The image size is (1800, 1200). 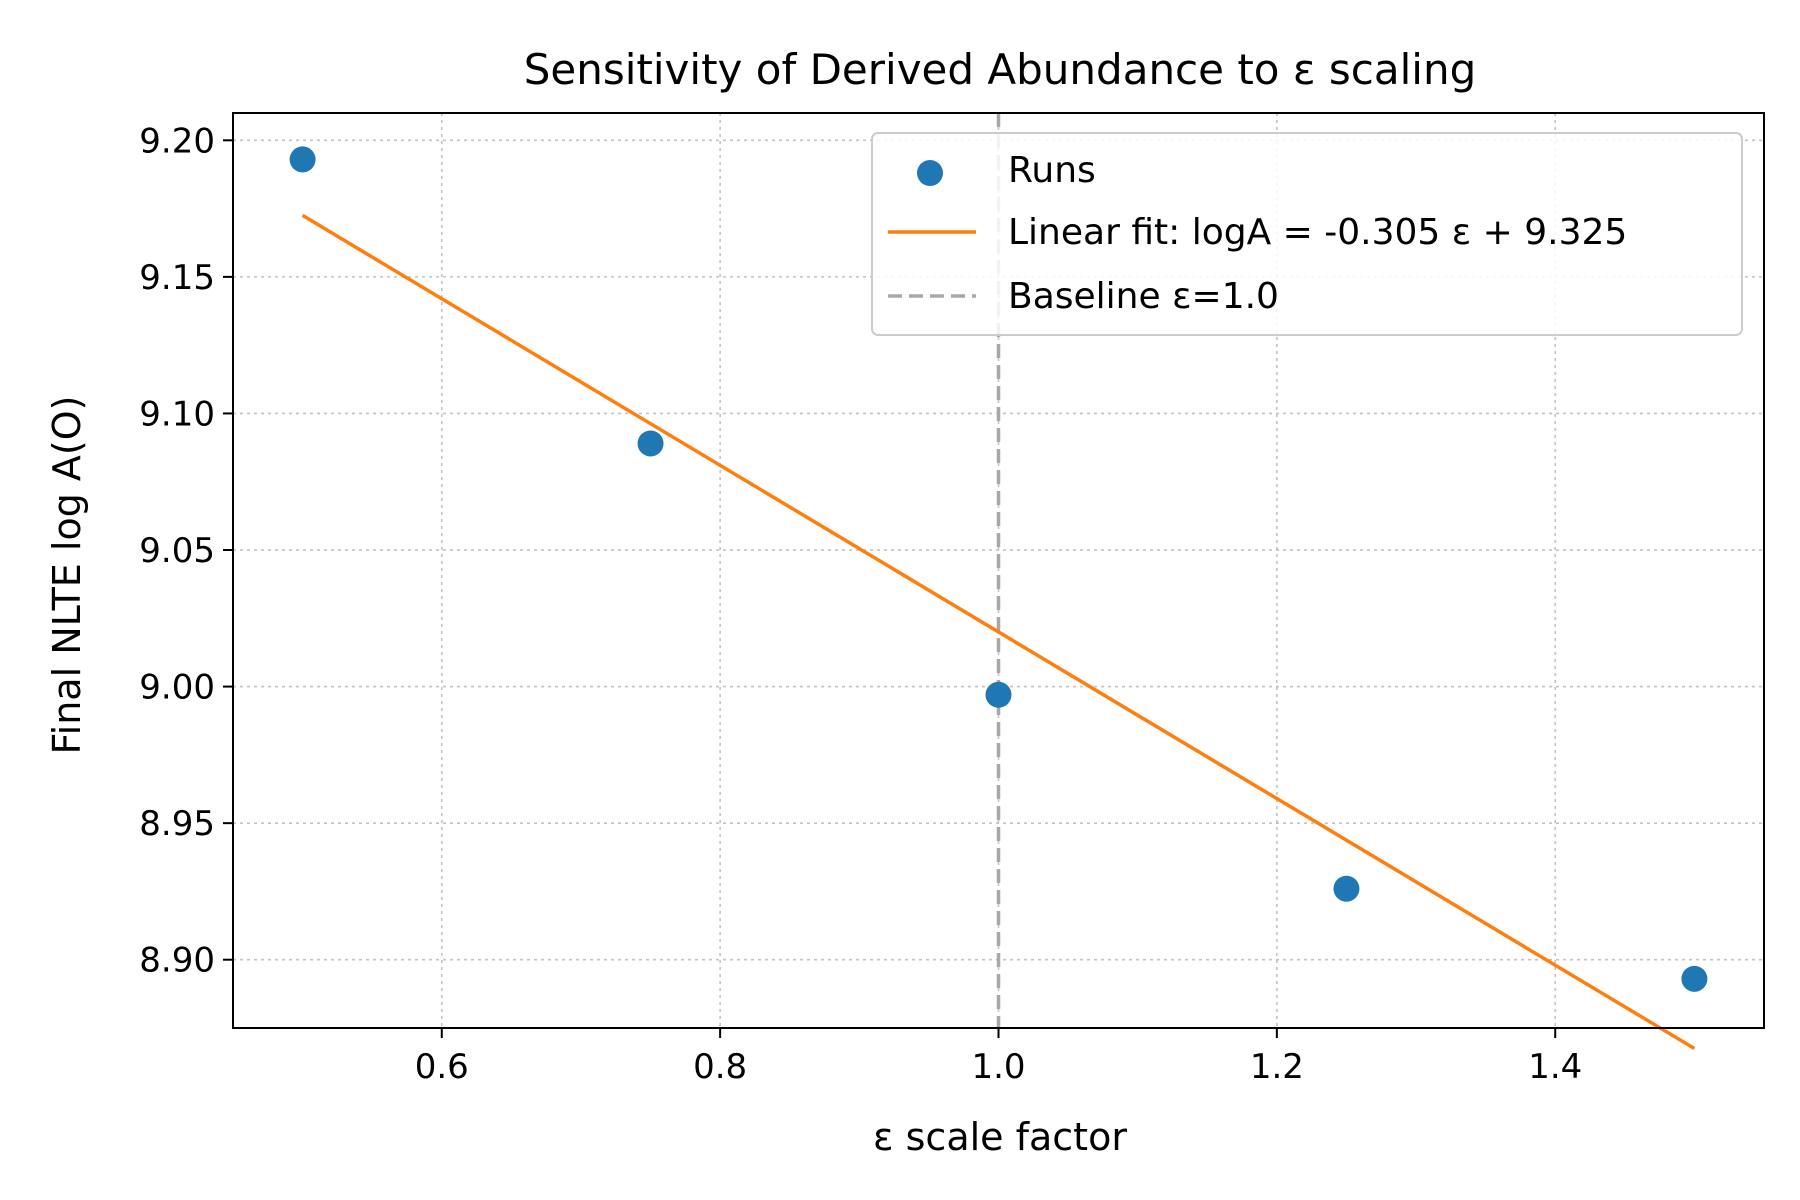 What do you see at coordinates (177, 414) in the screenshot?
I see `y-tick-label: 9.10` at bounding box center [177, 414].